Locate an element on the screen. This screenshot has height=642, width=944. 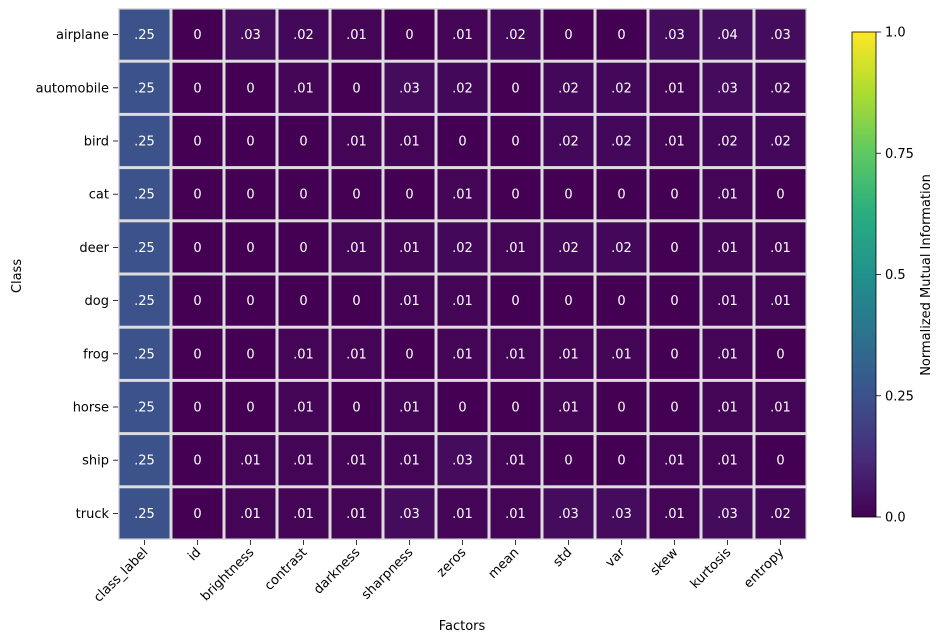
y-tick-label: automobile is located at coordinates (72, 88).